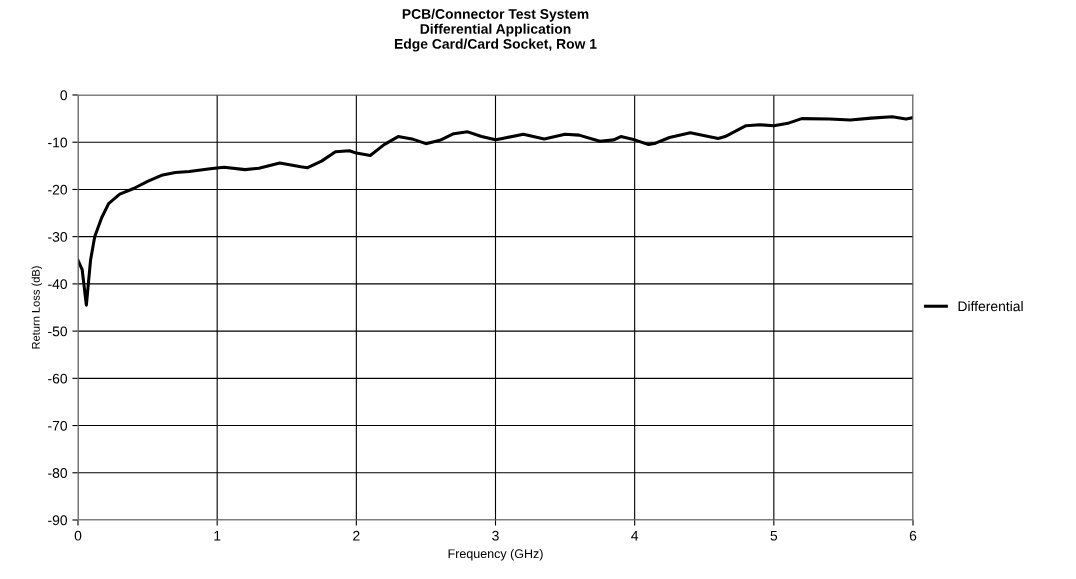 The width and height of the screenshot is (1076, 579). Describe the element at coordinates (36, 307) in the screenshot. I see `y-axis-title: Return Loss (dB)` at that location.